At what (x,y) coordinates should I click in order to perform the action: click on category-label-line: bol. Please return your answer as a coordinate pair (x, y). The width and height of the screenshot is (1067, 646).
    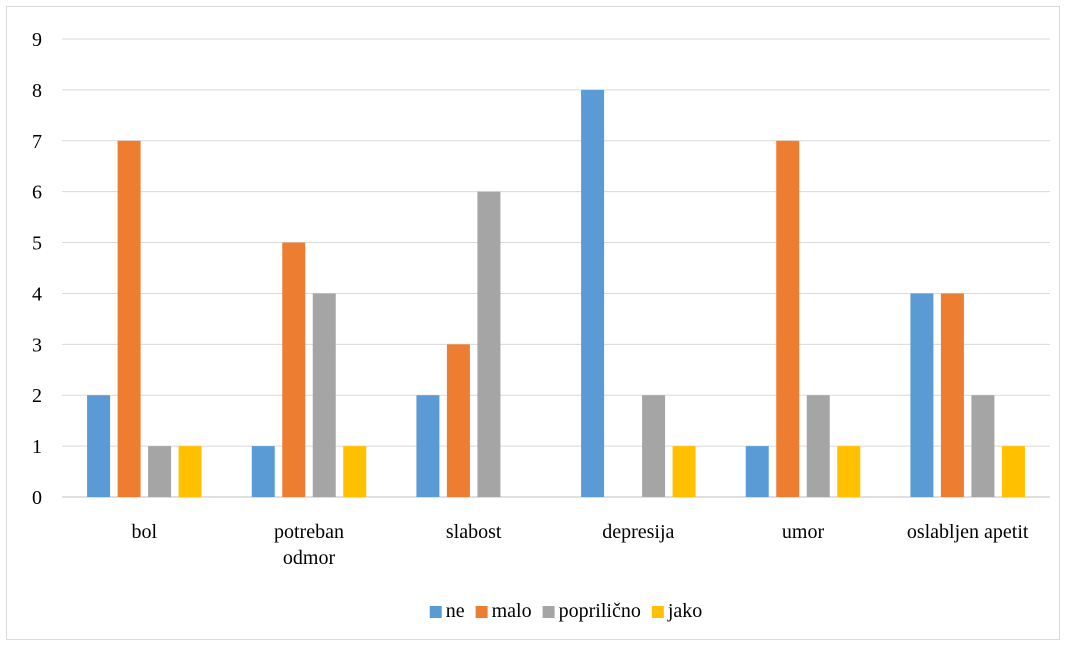
    Looking at the image, I should click on (145, 532).